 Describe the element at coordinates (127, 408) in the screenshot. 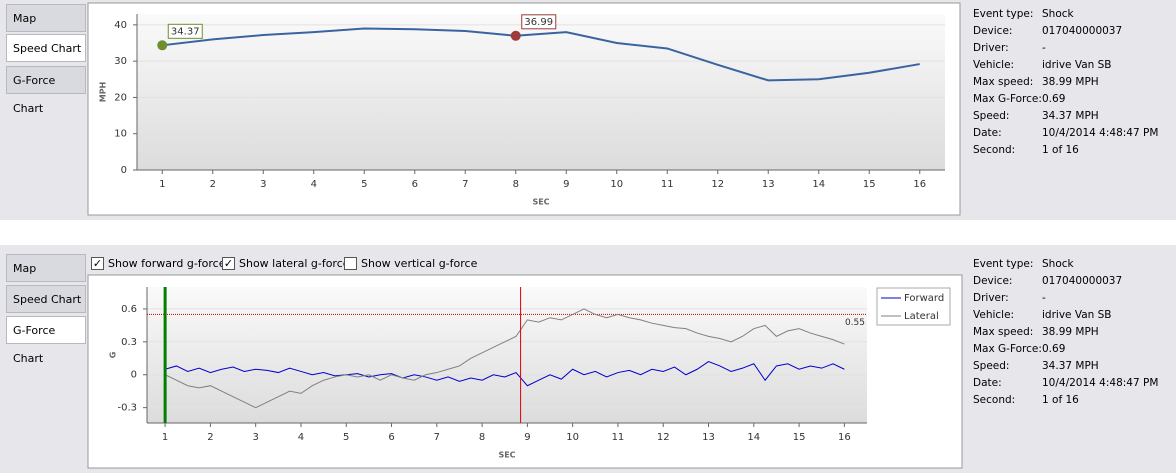

I see `y-tick-label: -0.3` at that location.